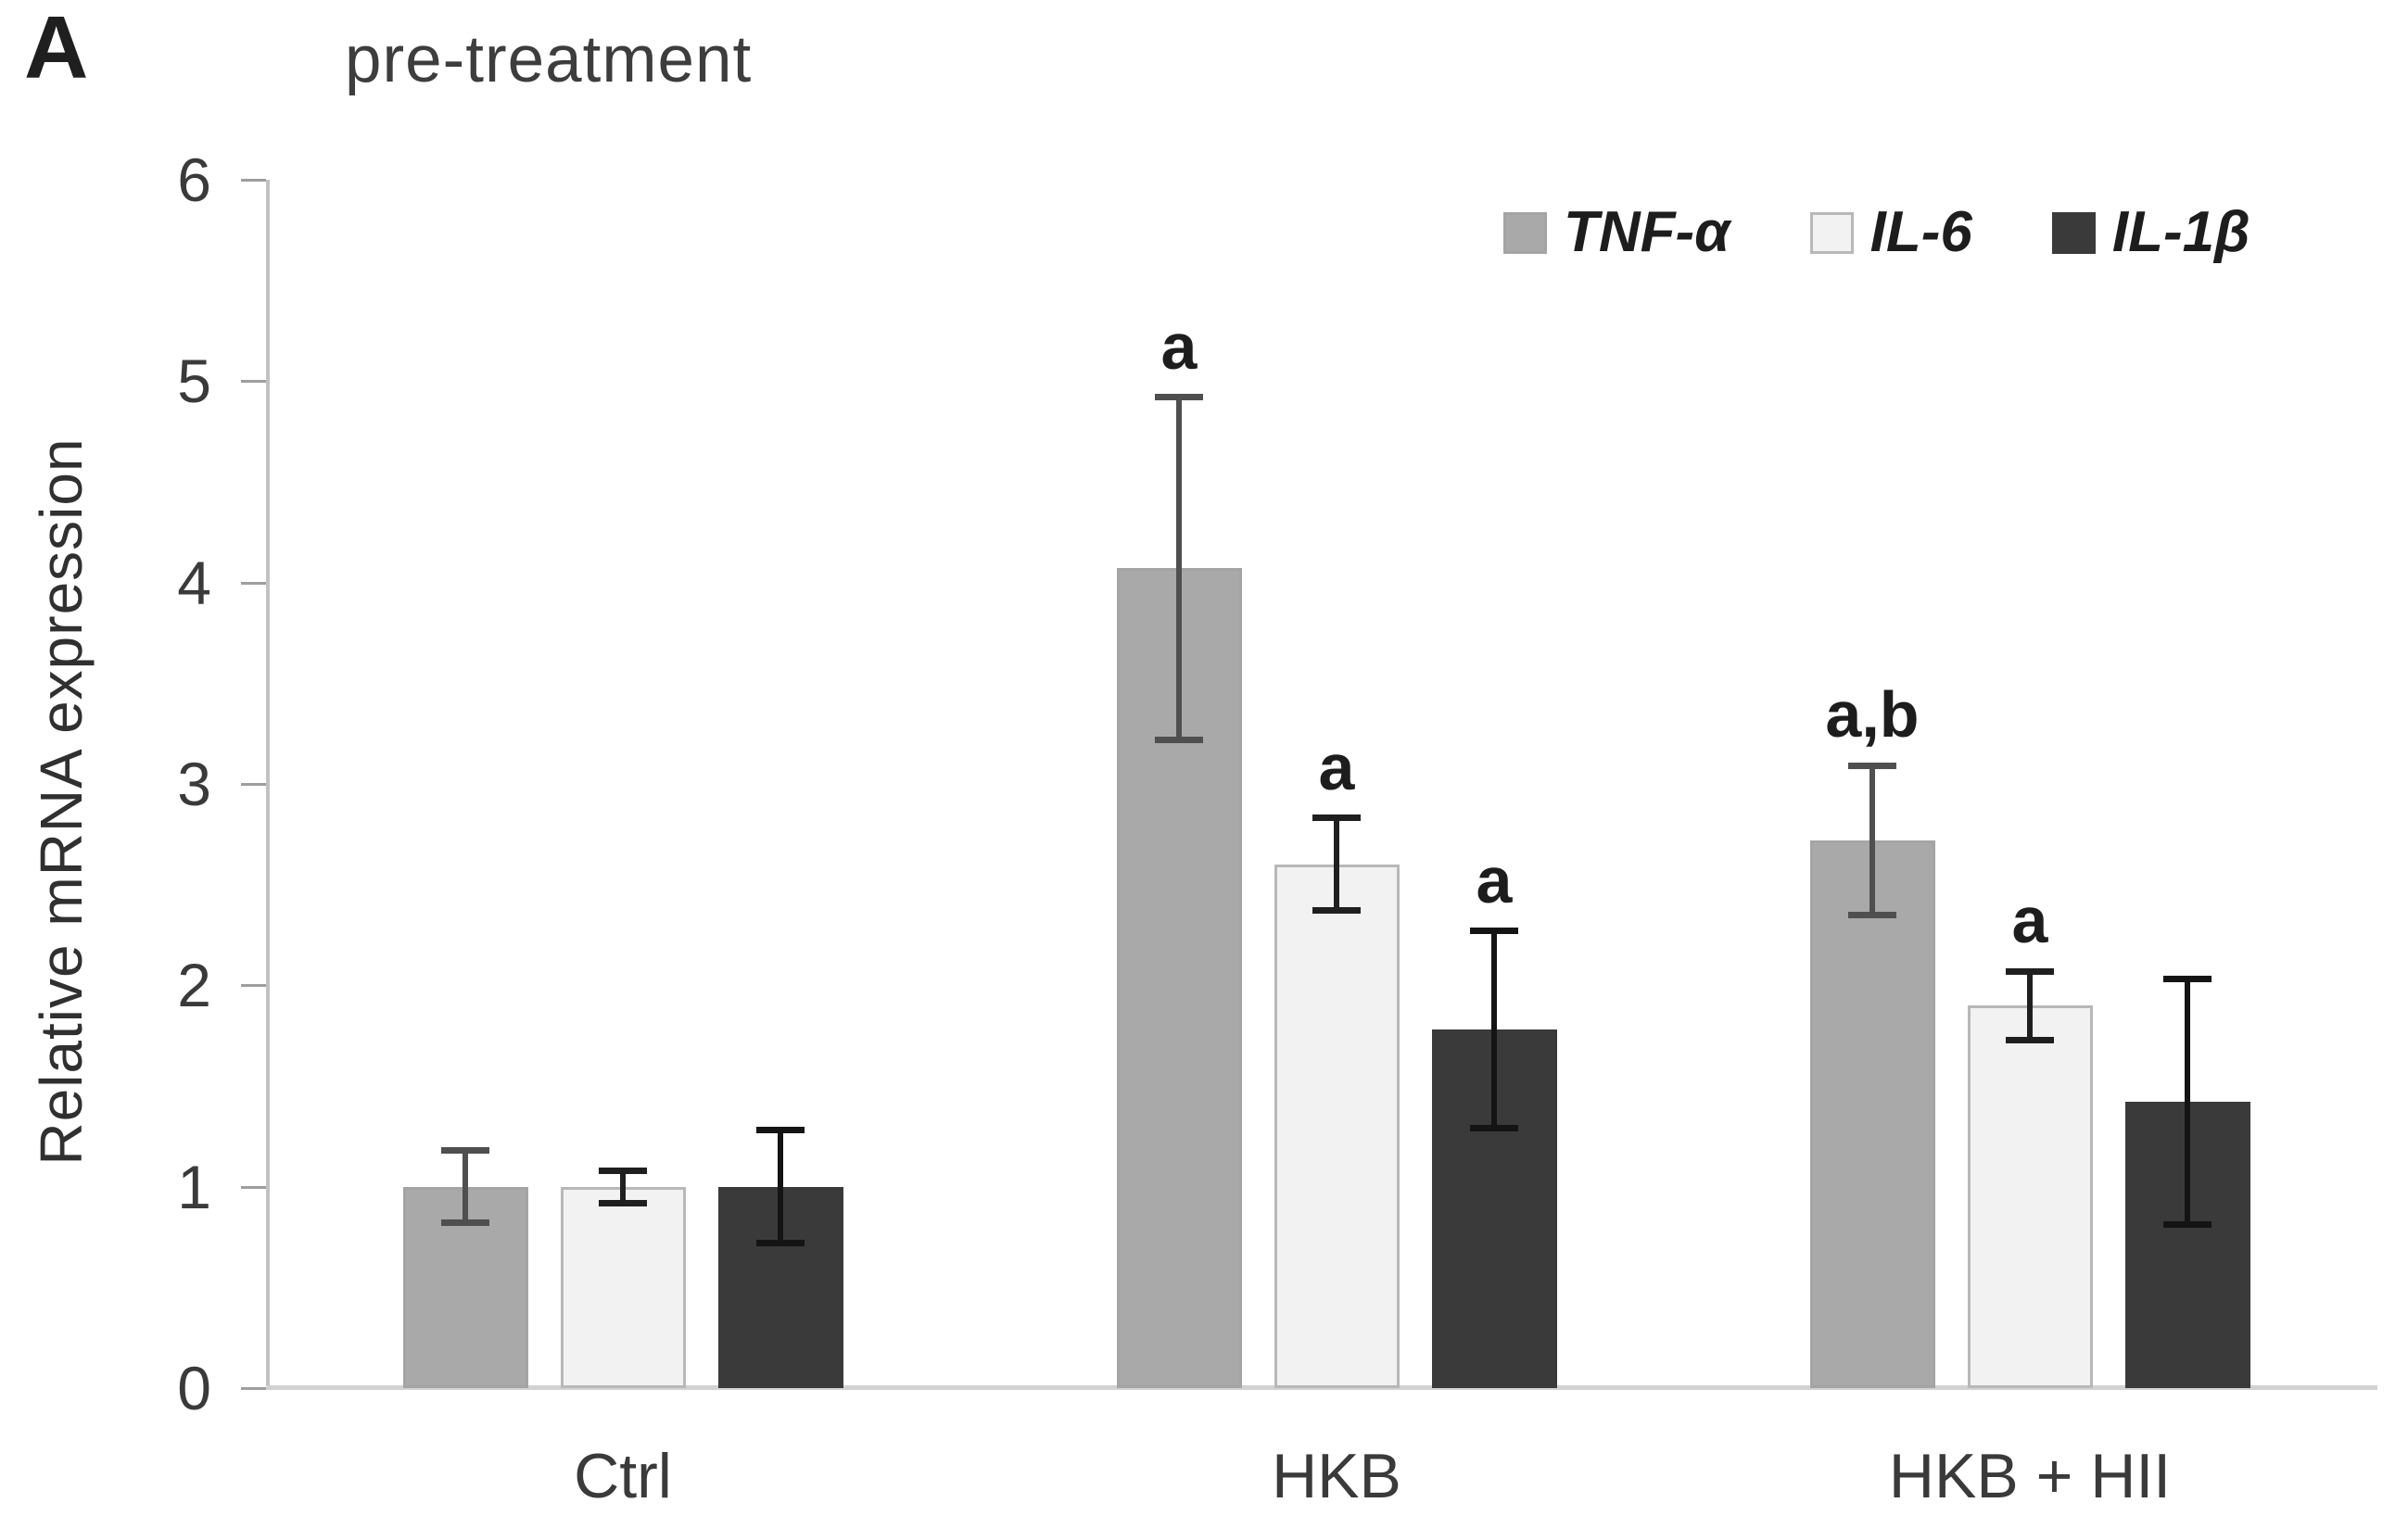  I want to click on y-axis-tick-label: 2, so click(194, 986).